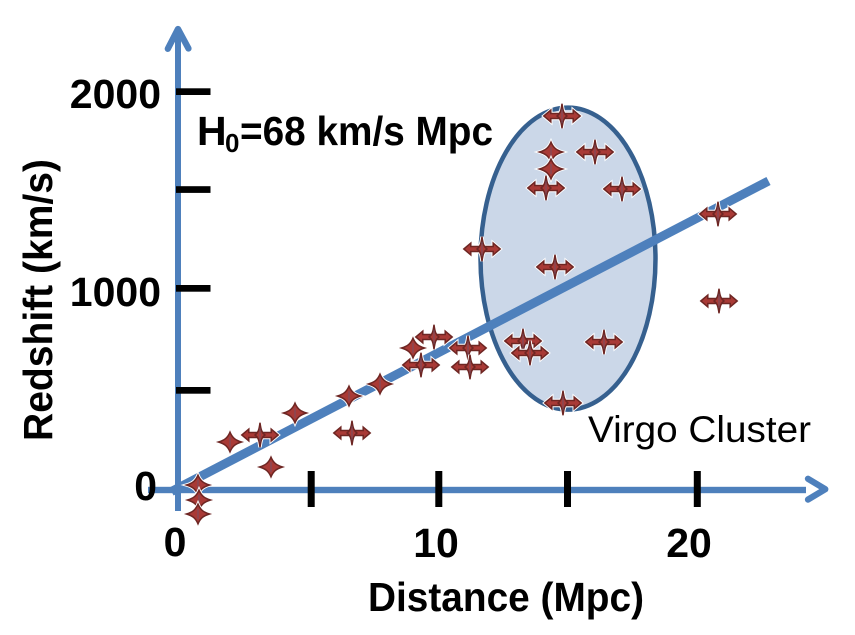  What do you see at coordinates (506, 597) in the screenshot?
I see `svg-text: Distance (Mpc)` at bounding box center [506, 597].